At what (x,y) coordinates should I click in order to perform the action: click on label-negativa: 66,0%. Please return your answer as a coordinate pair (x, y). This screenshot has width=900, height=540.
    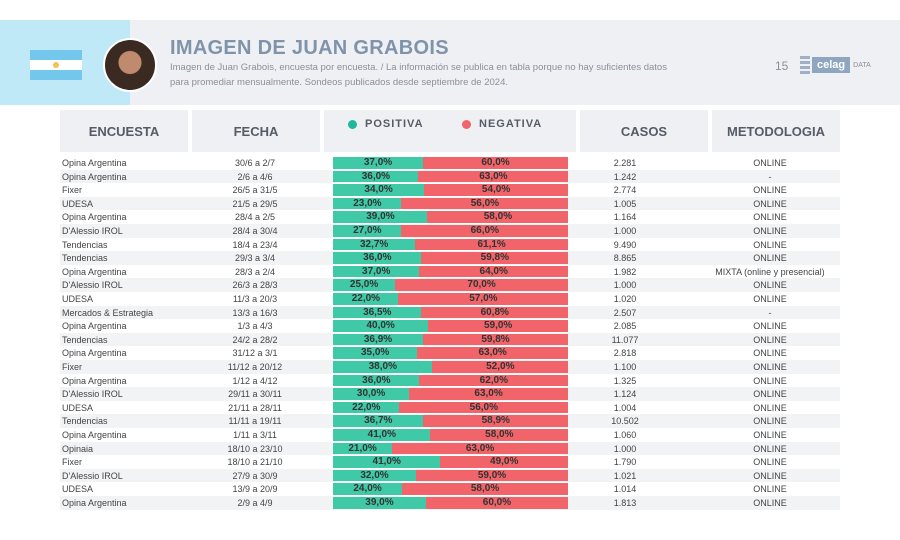
    Looking at the image, I should click on (484, 230).